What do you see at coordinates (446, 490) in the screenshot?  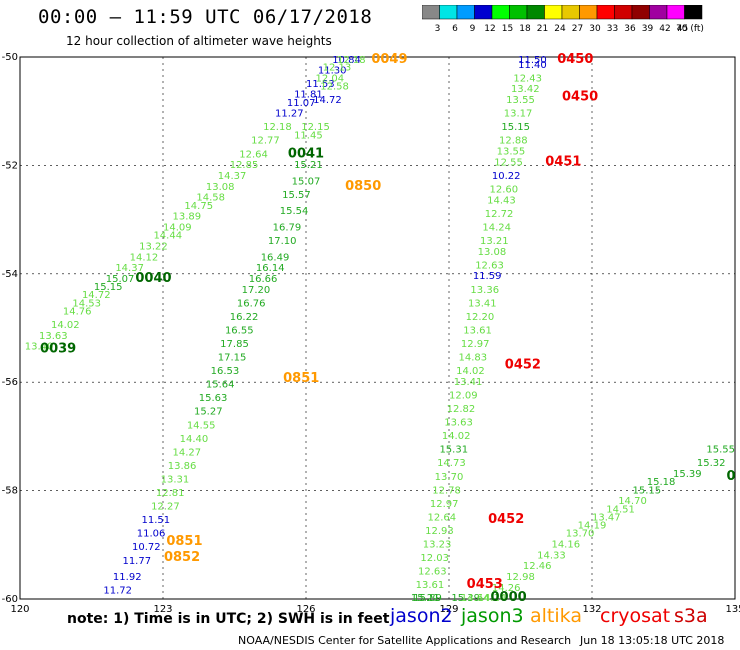 I see `swh-reading: 12.78` at bounding box center [446, 490].